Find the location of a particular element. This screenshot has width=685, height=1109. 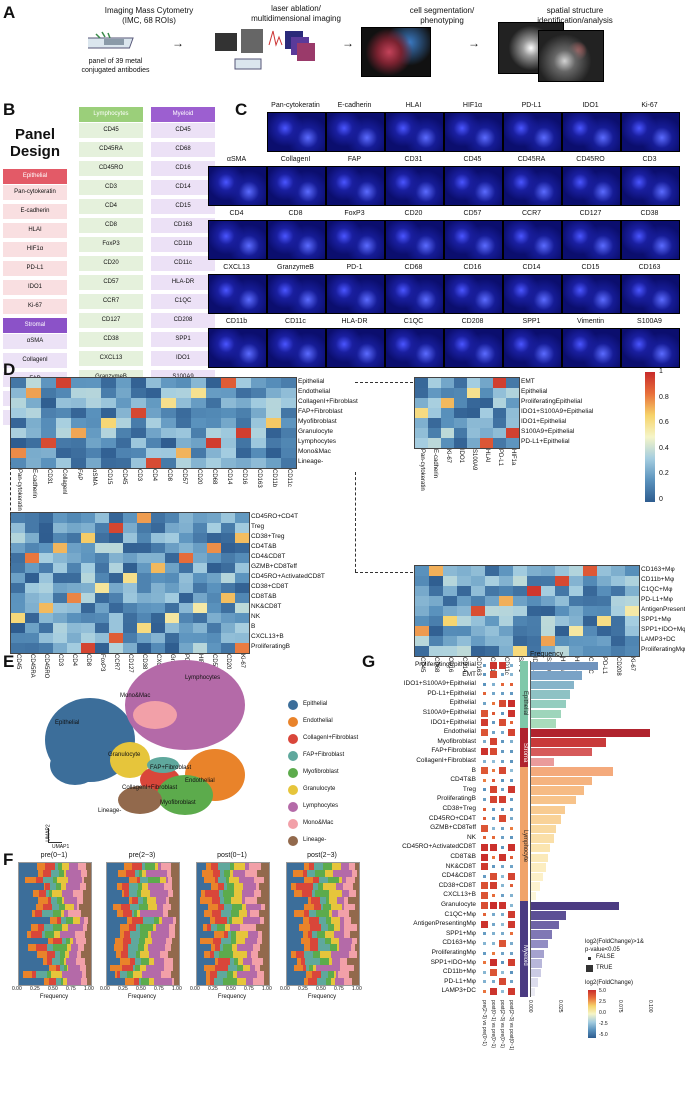

lymphocytes-marker: CD45RO is located at coordinates (111, 168).